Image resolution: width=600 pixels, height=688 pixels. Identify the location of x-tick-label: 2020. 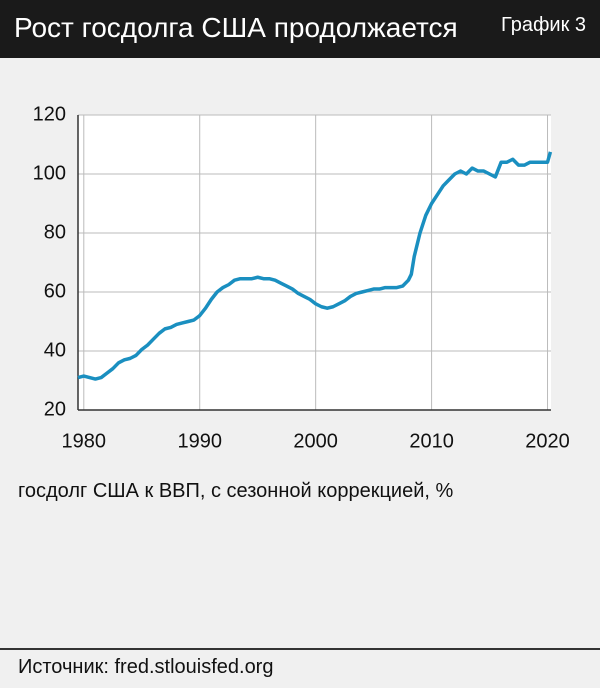
(547, 441).